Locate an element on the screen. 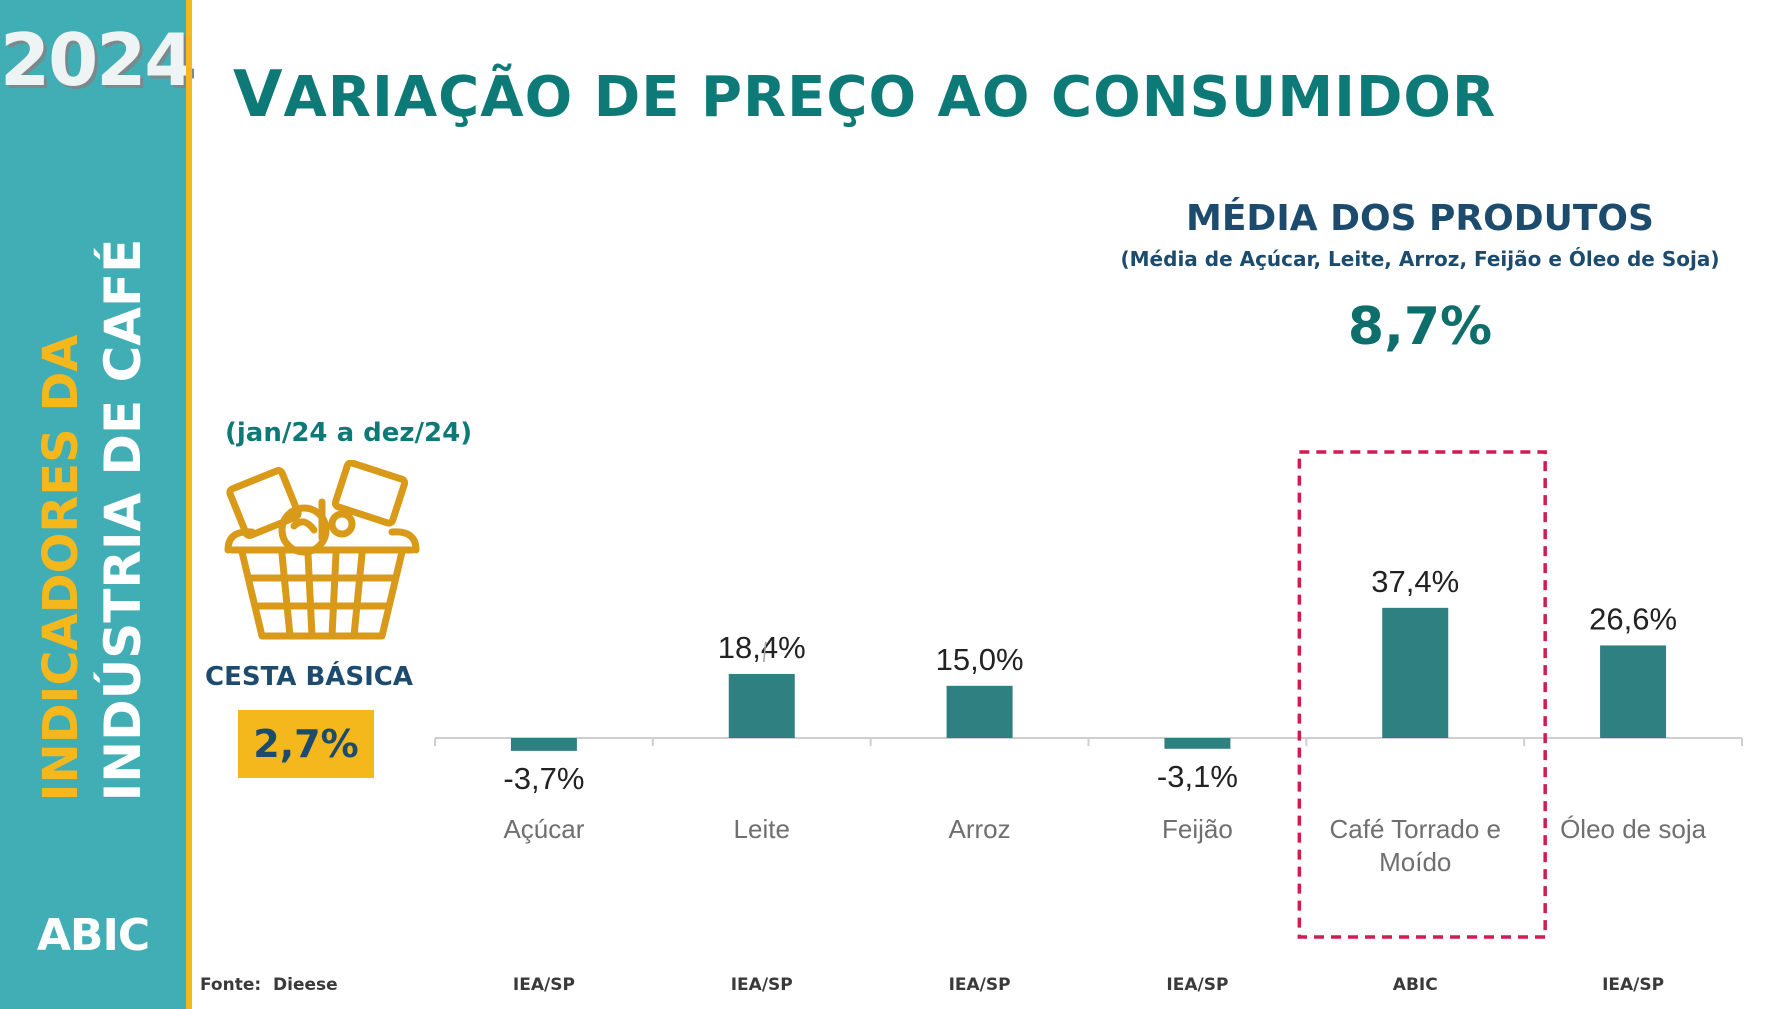 This screenshot has height=1009, width=1784. category-label-0: Açúcar is located at coordinates (543, 829).